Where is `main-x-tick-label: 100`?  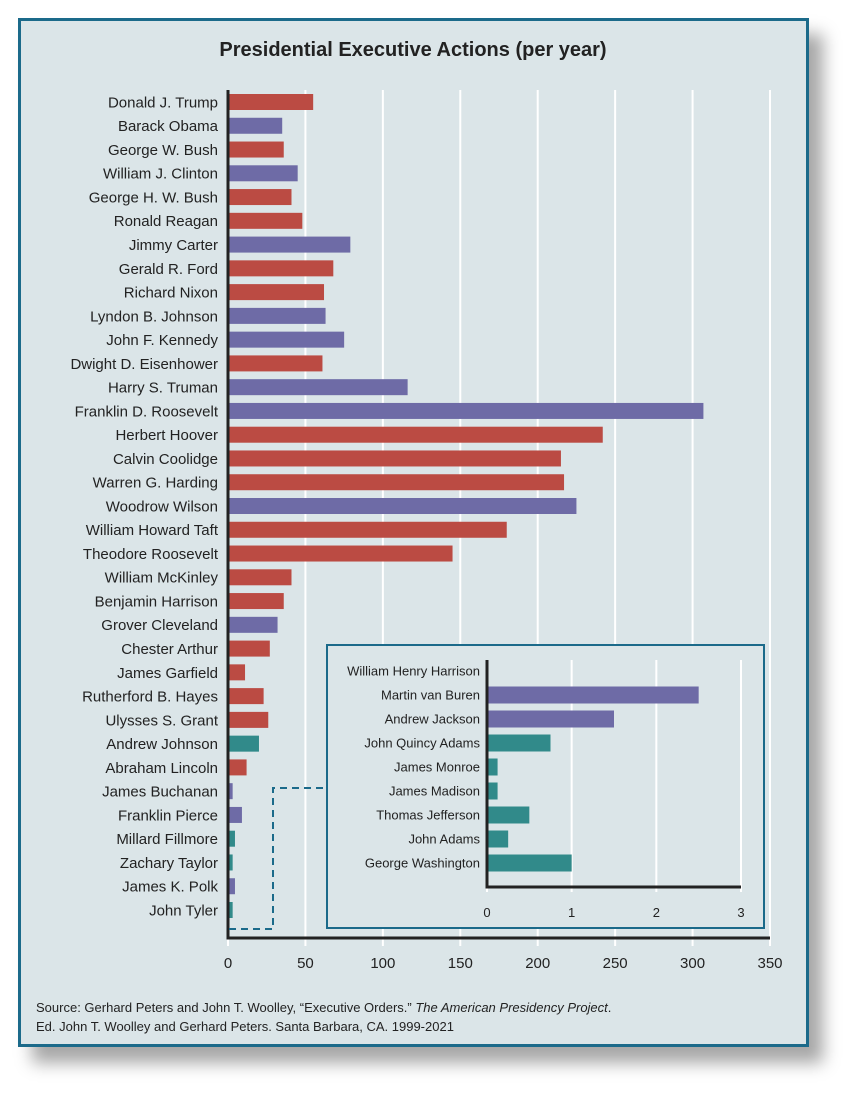 main-x-tick-label: 100 is located at coordinates (382, 963).